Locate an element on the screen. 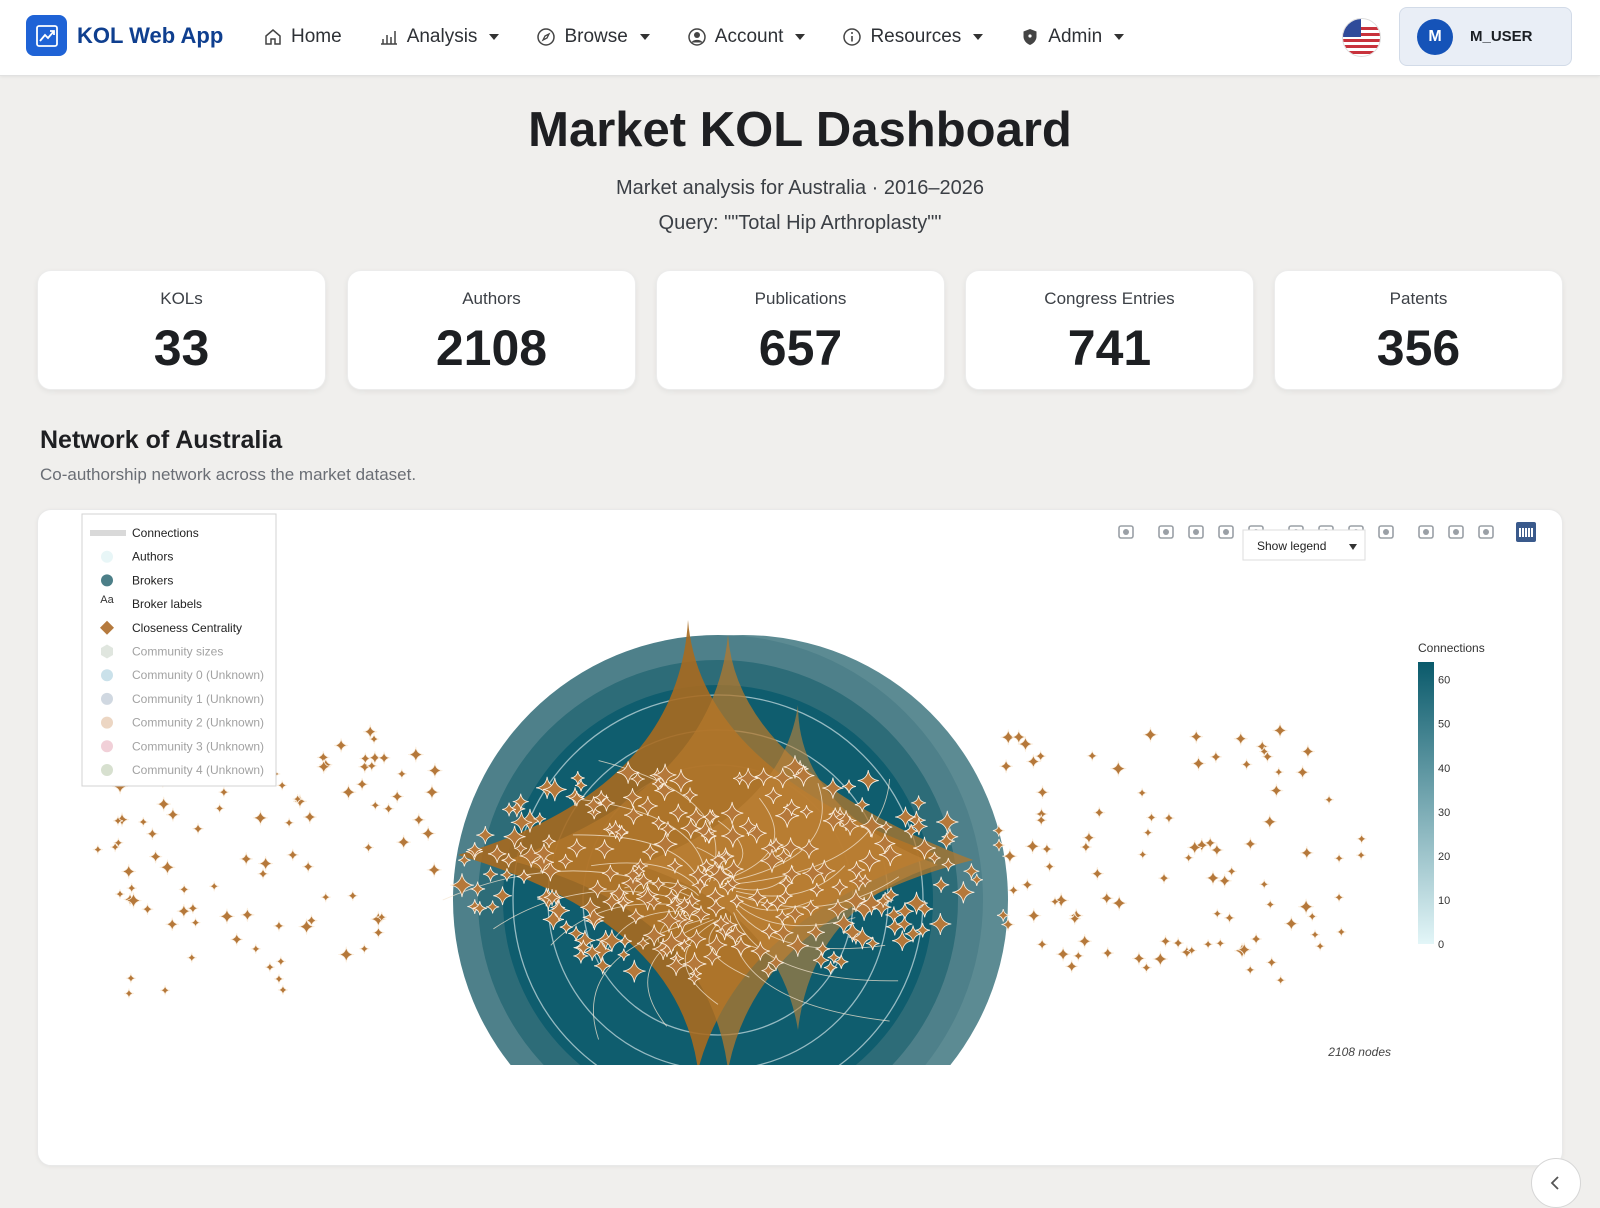  legend-item: Community 3 (Unknown) is located at coordinates (182, 746).